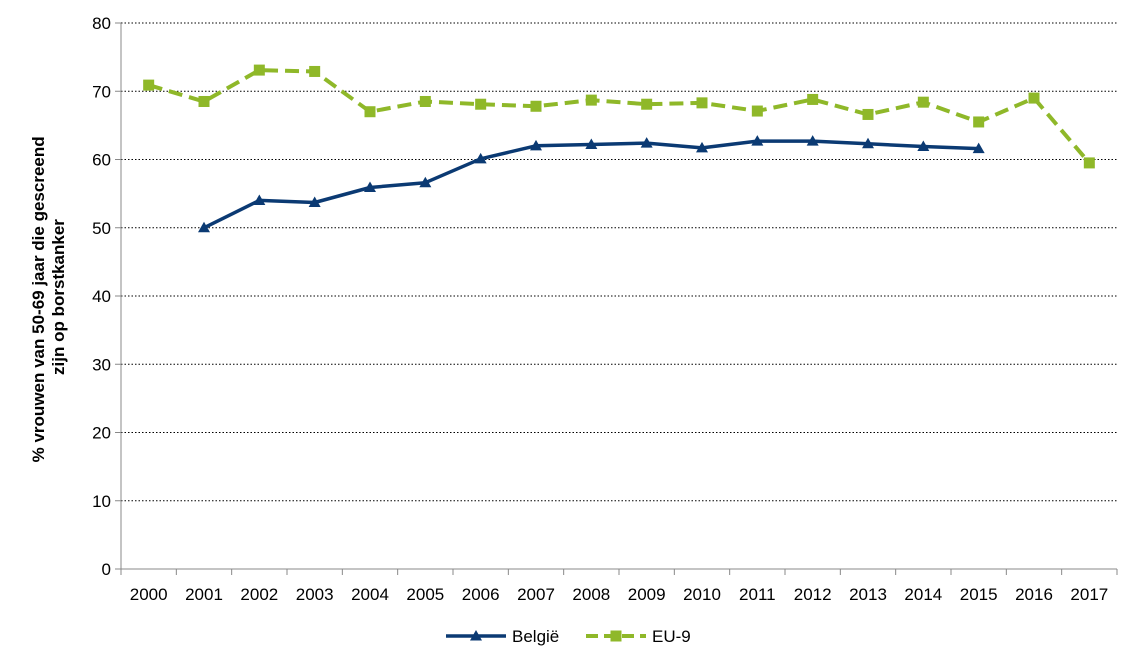  Describe the element at coordinates (101, 501) in the screenshot. I see `y-tick-label: 10` at that location.